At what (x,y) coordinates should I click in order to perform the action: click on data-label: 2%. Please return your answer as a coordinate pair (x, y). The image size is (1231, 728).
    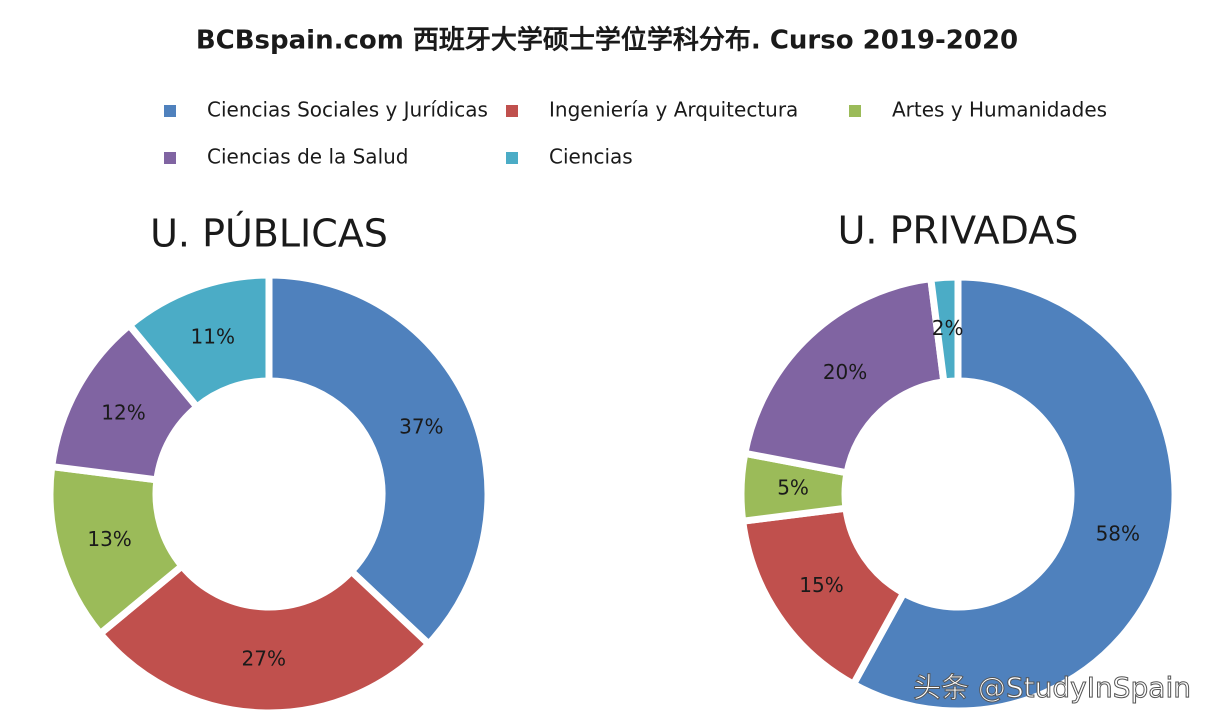
    Looking at the image, I should click on (948, 328).